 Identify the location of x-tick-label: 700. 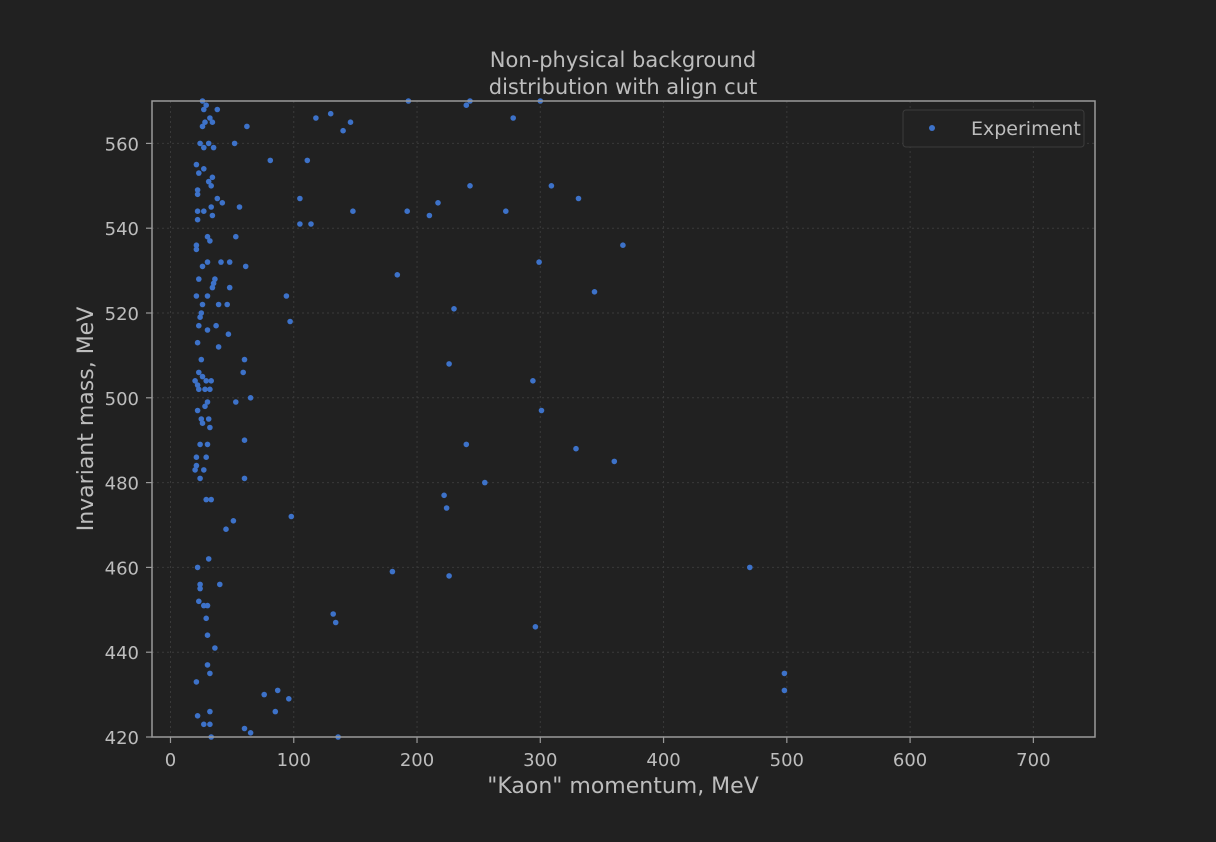
(1033, 760).